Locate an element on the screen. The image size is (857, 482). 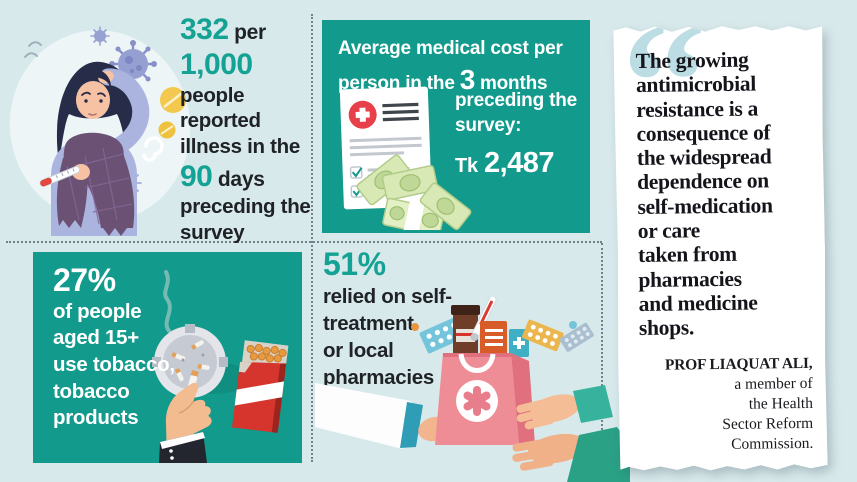
stat-text: people reported illness in the is located at coordinates (240, 120).